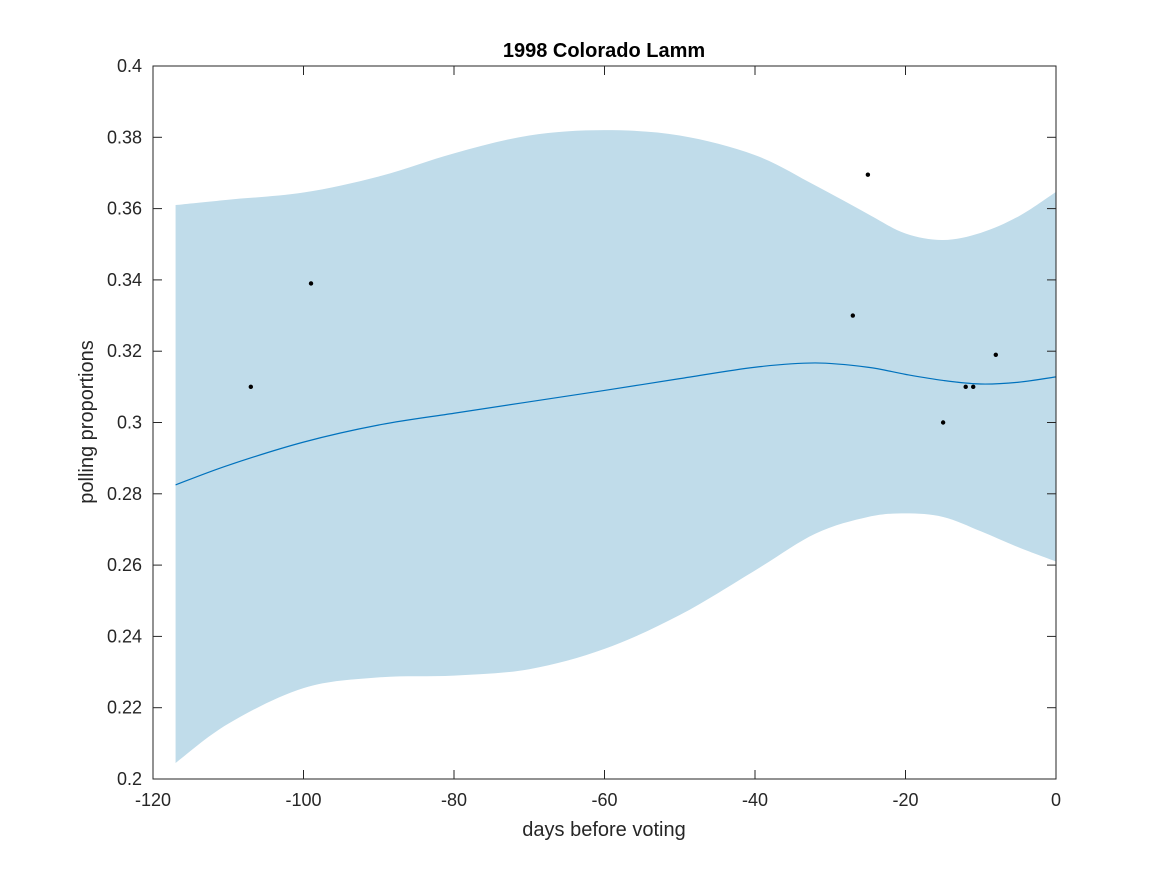  What do you see at coordinates (124, 280) in the screenshot?
I see `y-tick-label: 0.34` at bounding box center [124, 280].